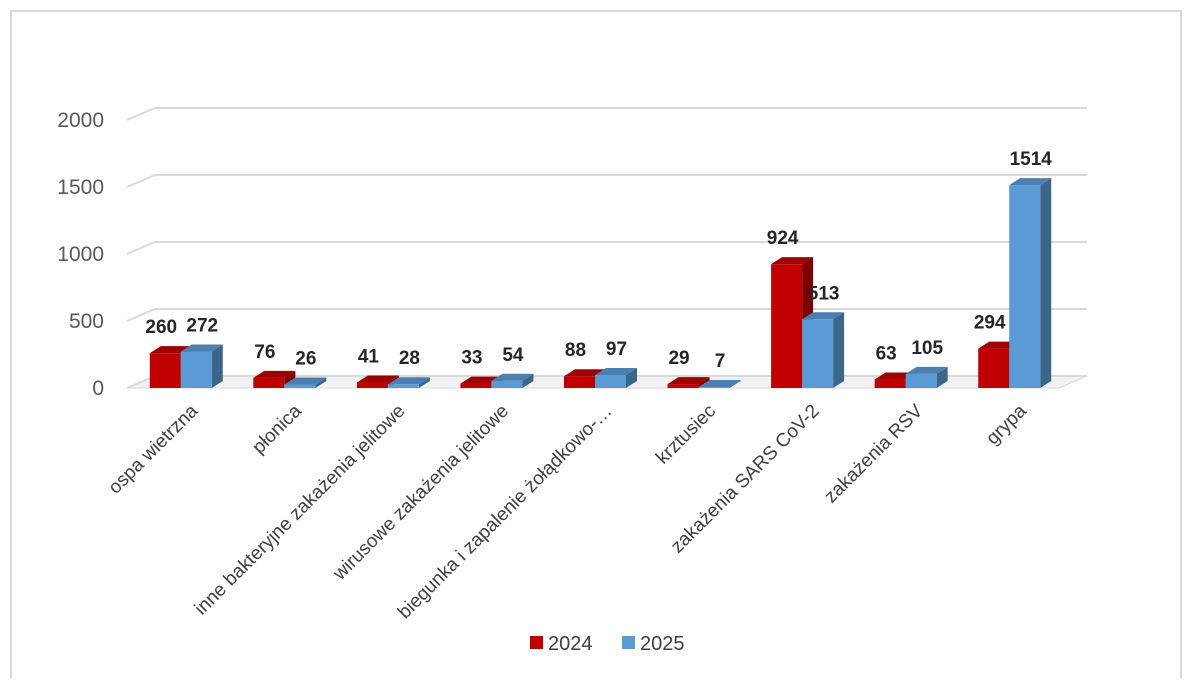 This screenshot has width=1195, height=680. I want to click on data-label: 105, so click(927, 348).